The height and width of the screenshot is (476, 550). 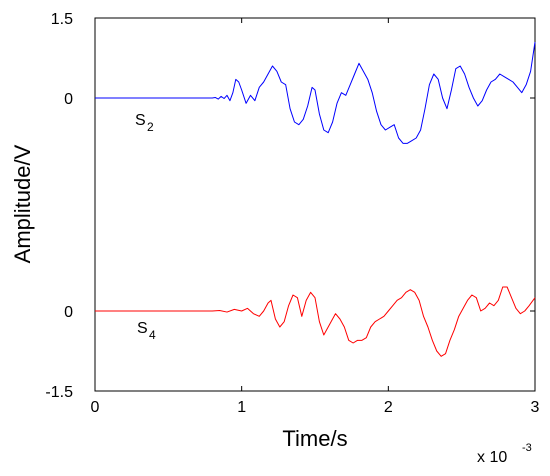 What do you see at coordinates (22, 203) in the screenshot?
I see `y-axis-title: Amplitude/V` at bounding box center [22, 203].